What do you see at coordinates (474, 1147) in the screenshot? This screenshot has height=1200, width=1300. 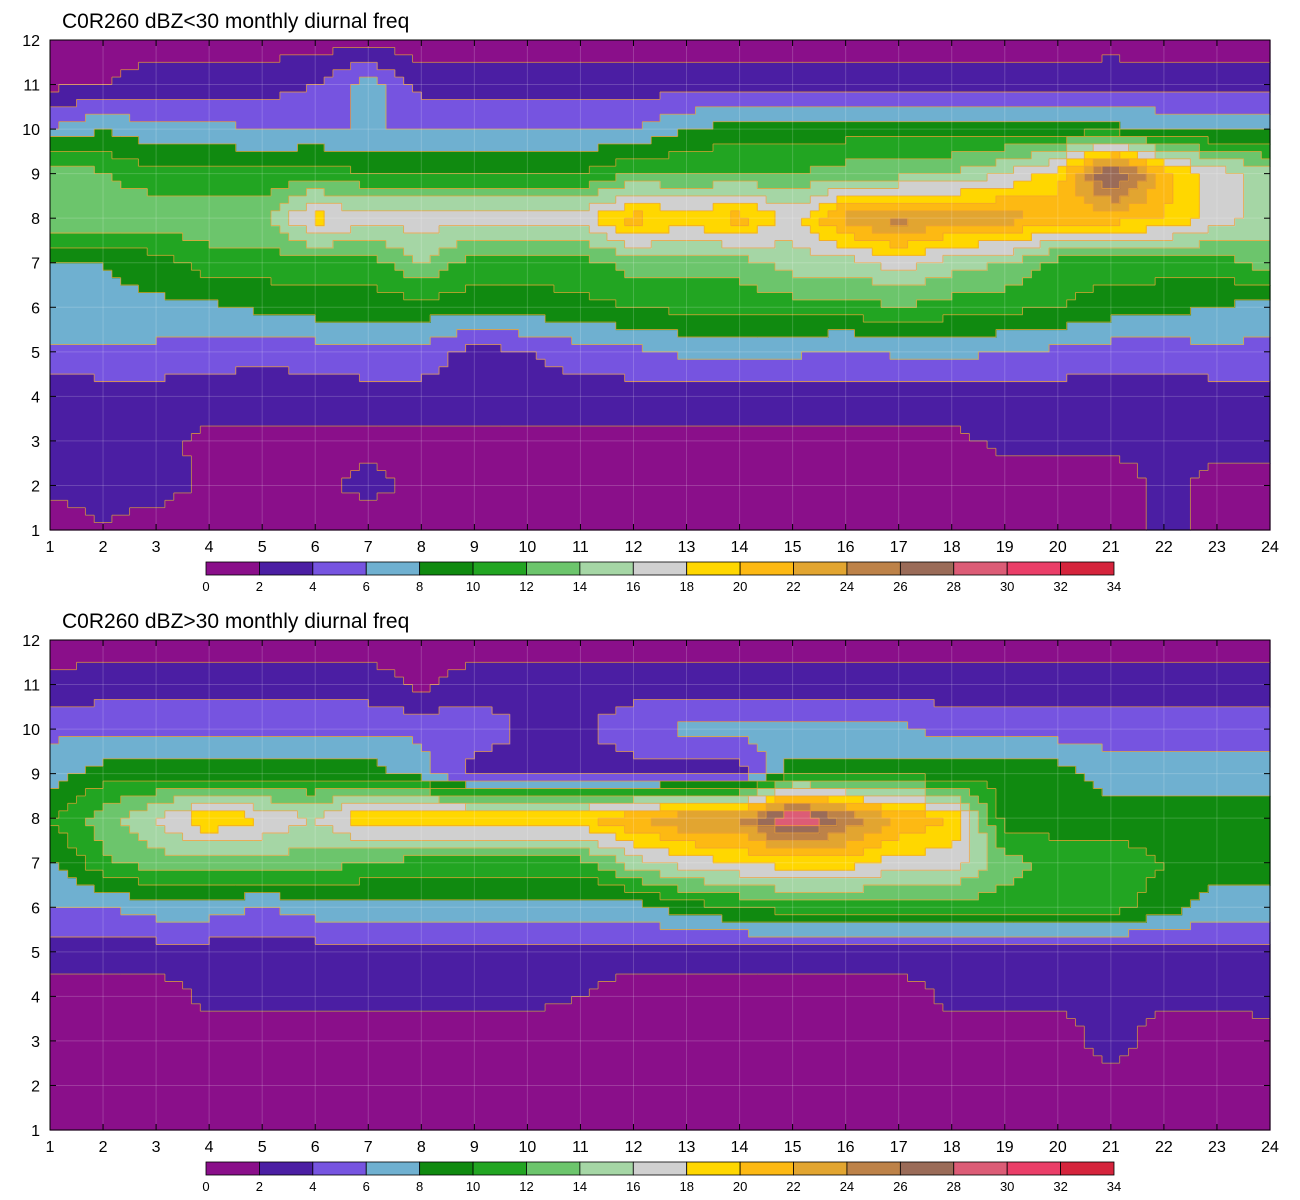 I see `x-tick-label: 9` at bounding box center [474, 1147].